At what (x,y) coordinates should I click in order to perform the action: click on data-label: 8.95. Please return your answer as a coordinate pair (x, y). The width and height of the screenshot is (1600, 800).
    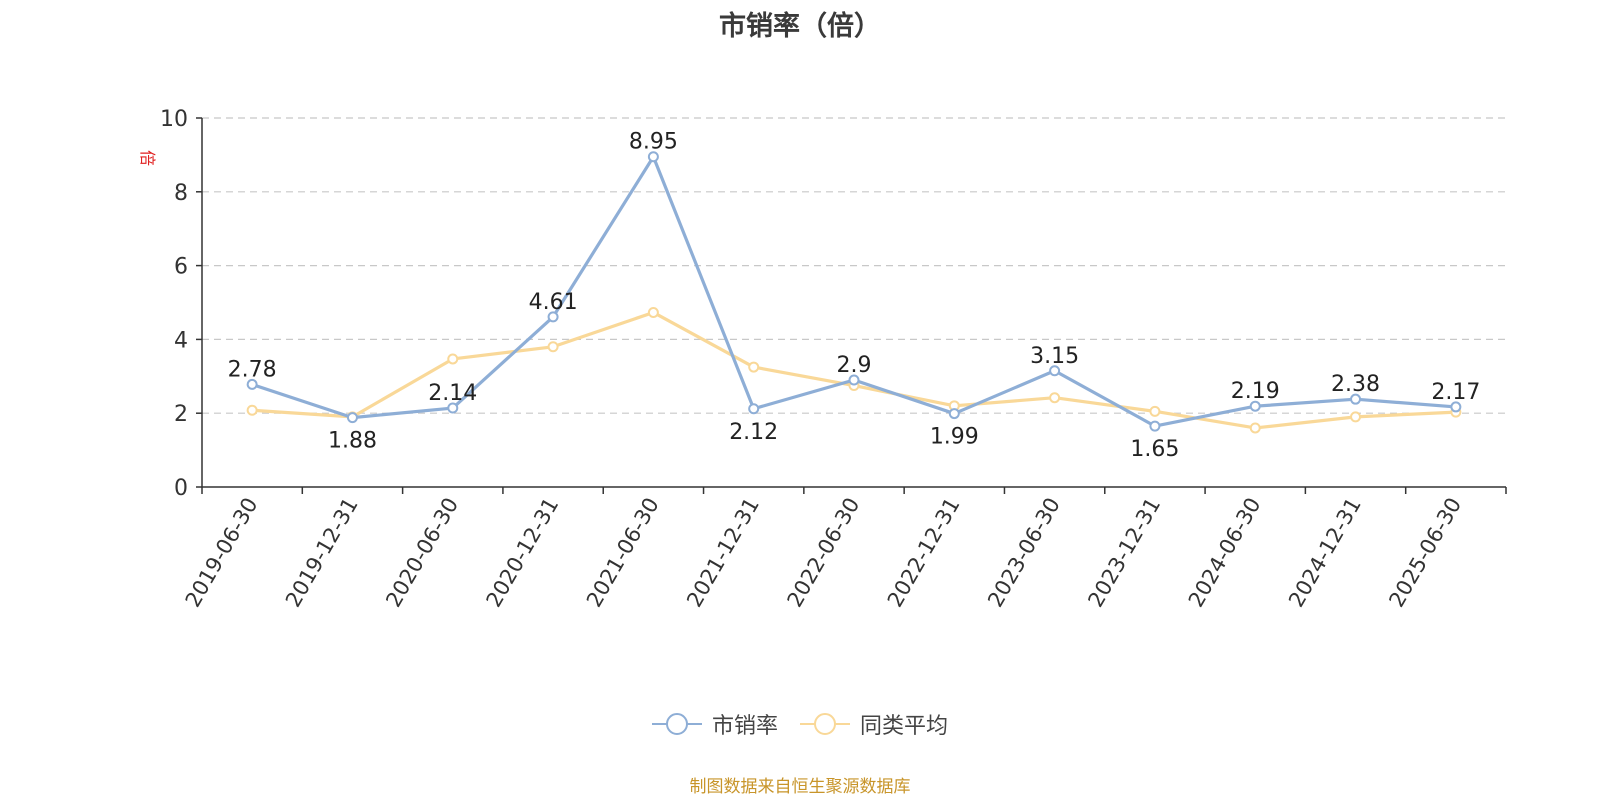
    Looking at the image, I should click on (653, 142).